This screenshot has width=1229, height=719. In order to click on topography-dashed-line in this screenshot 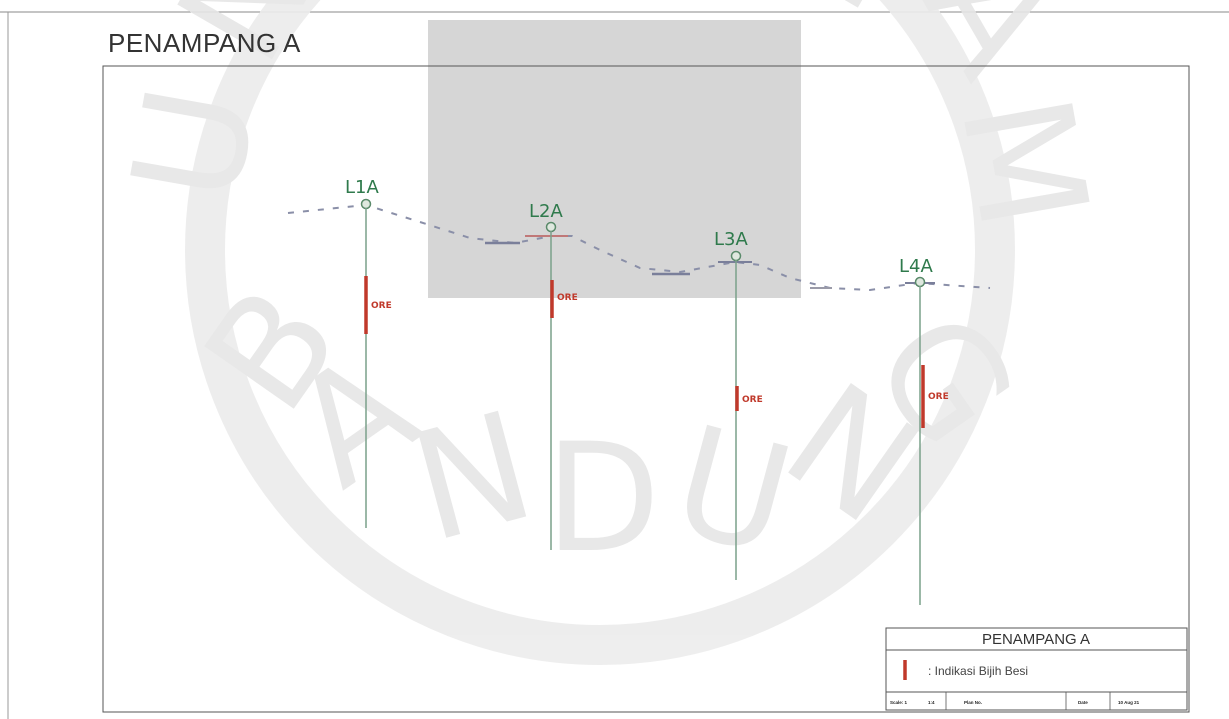, I will do `click(639, 247)`.